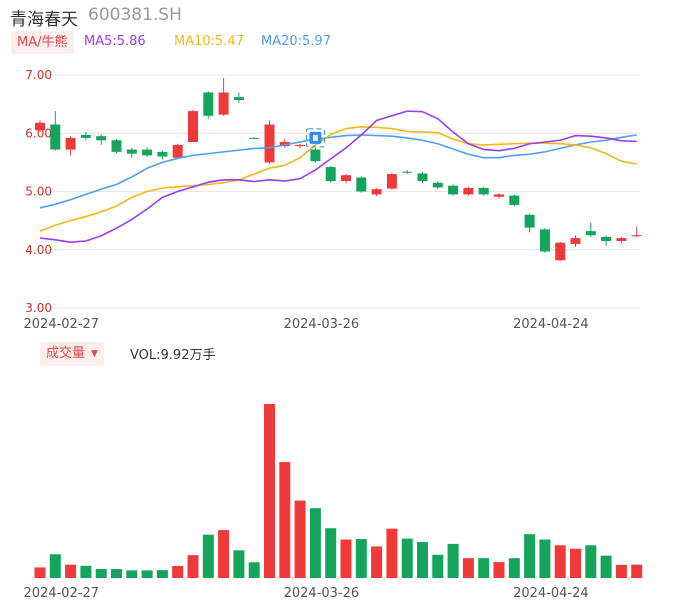 This screenshot has width=686, height=606. I want to click on event-marker-glyph, so click(315, 137).